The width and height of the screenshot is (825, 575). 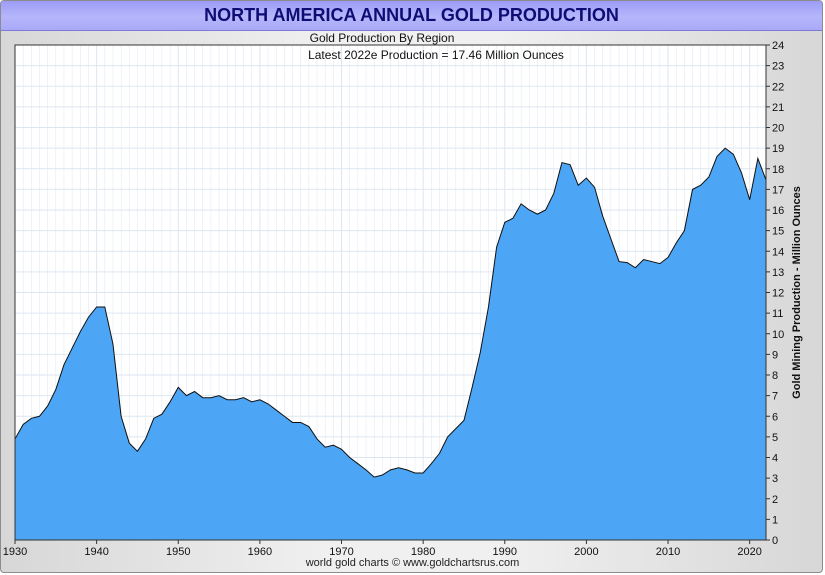 What do you see at coordinates (775, 438) in the screenshot?
I see `y-tick-label: 5` at bounding box center [775, 438].